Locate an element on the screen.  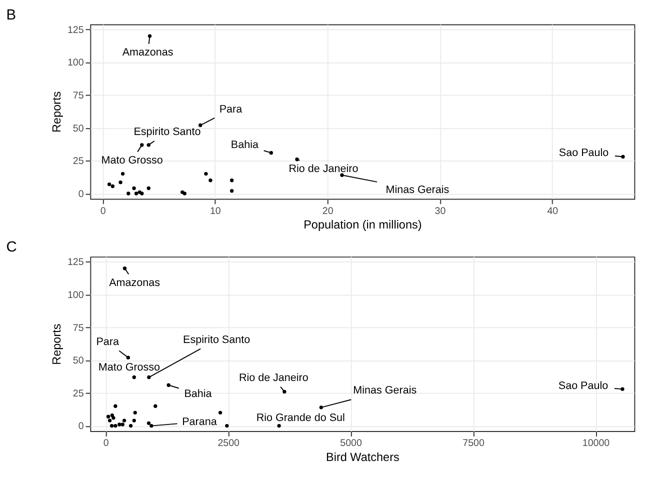
chart-title: C is located at coordinates (12, 248).